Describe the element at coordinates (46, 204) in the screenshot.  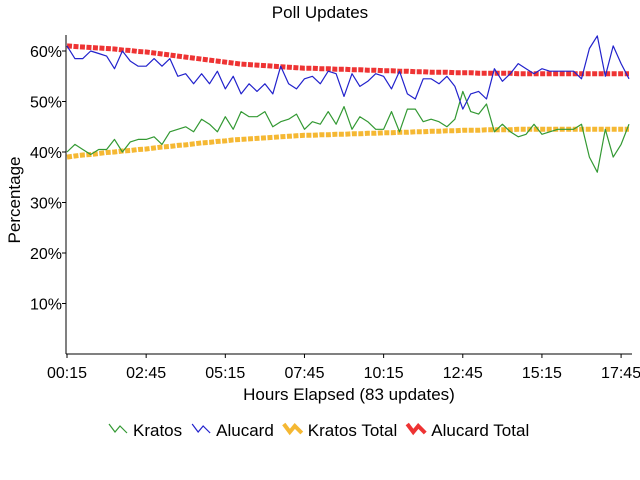
I see `y-tick-label: 30%` at that location.